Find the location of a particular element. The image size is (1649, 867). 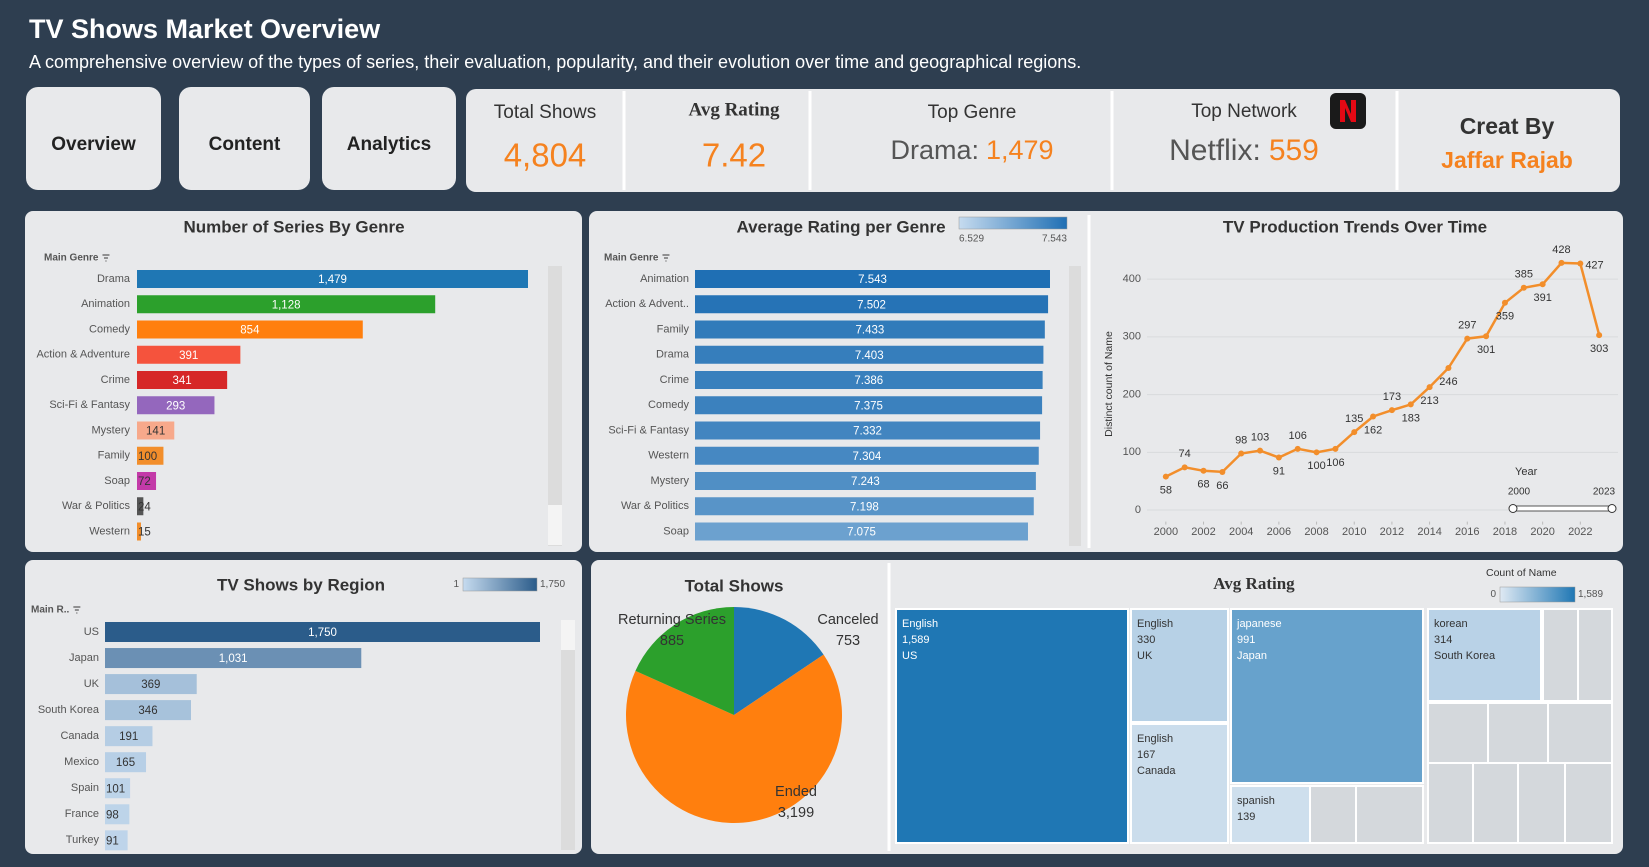

chart-title: TV Shows by Region is located at coordinates (301, 584).